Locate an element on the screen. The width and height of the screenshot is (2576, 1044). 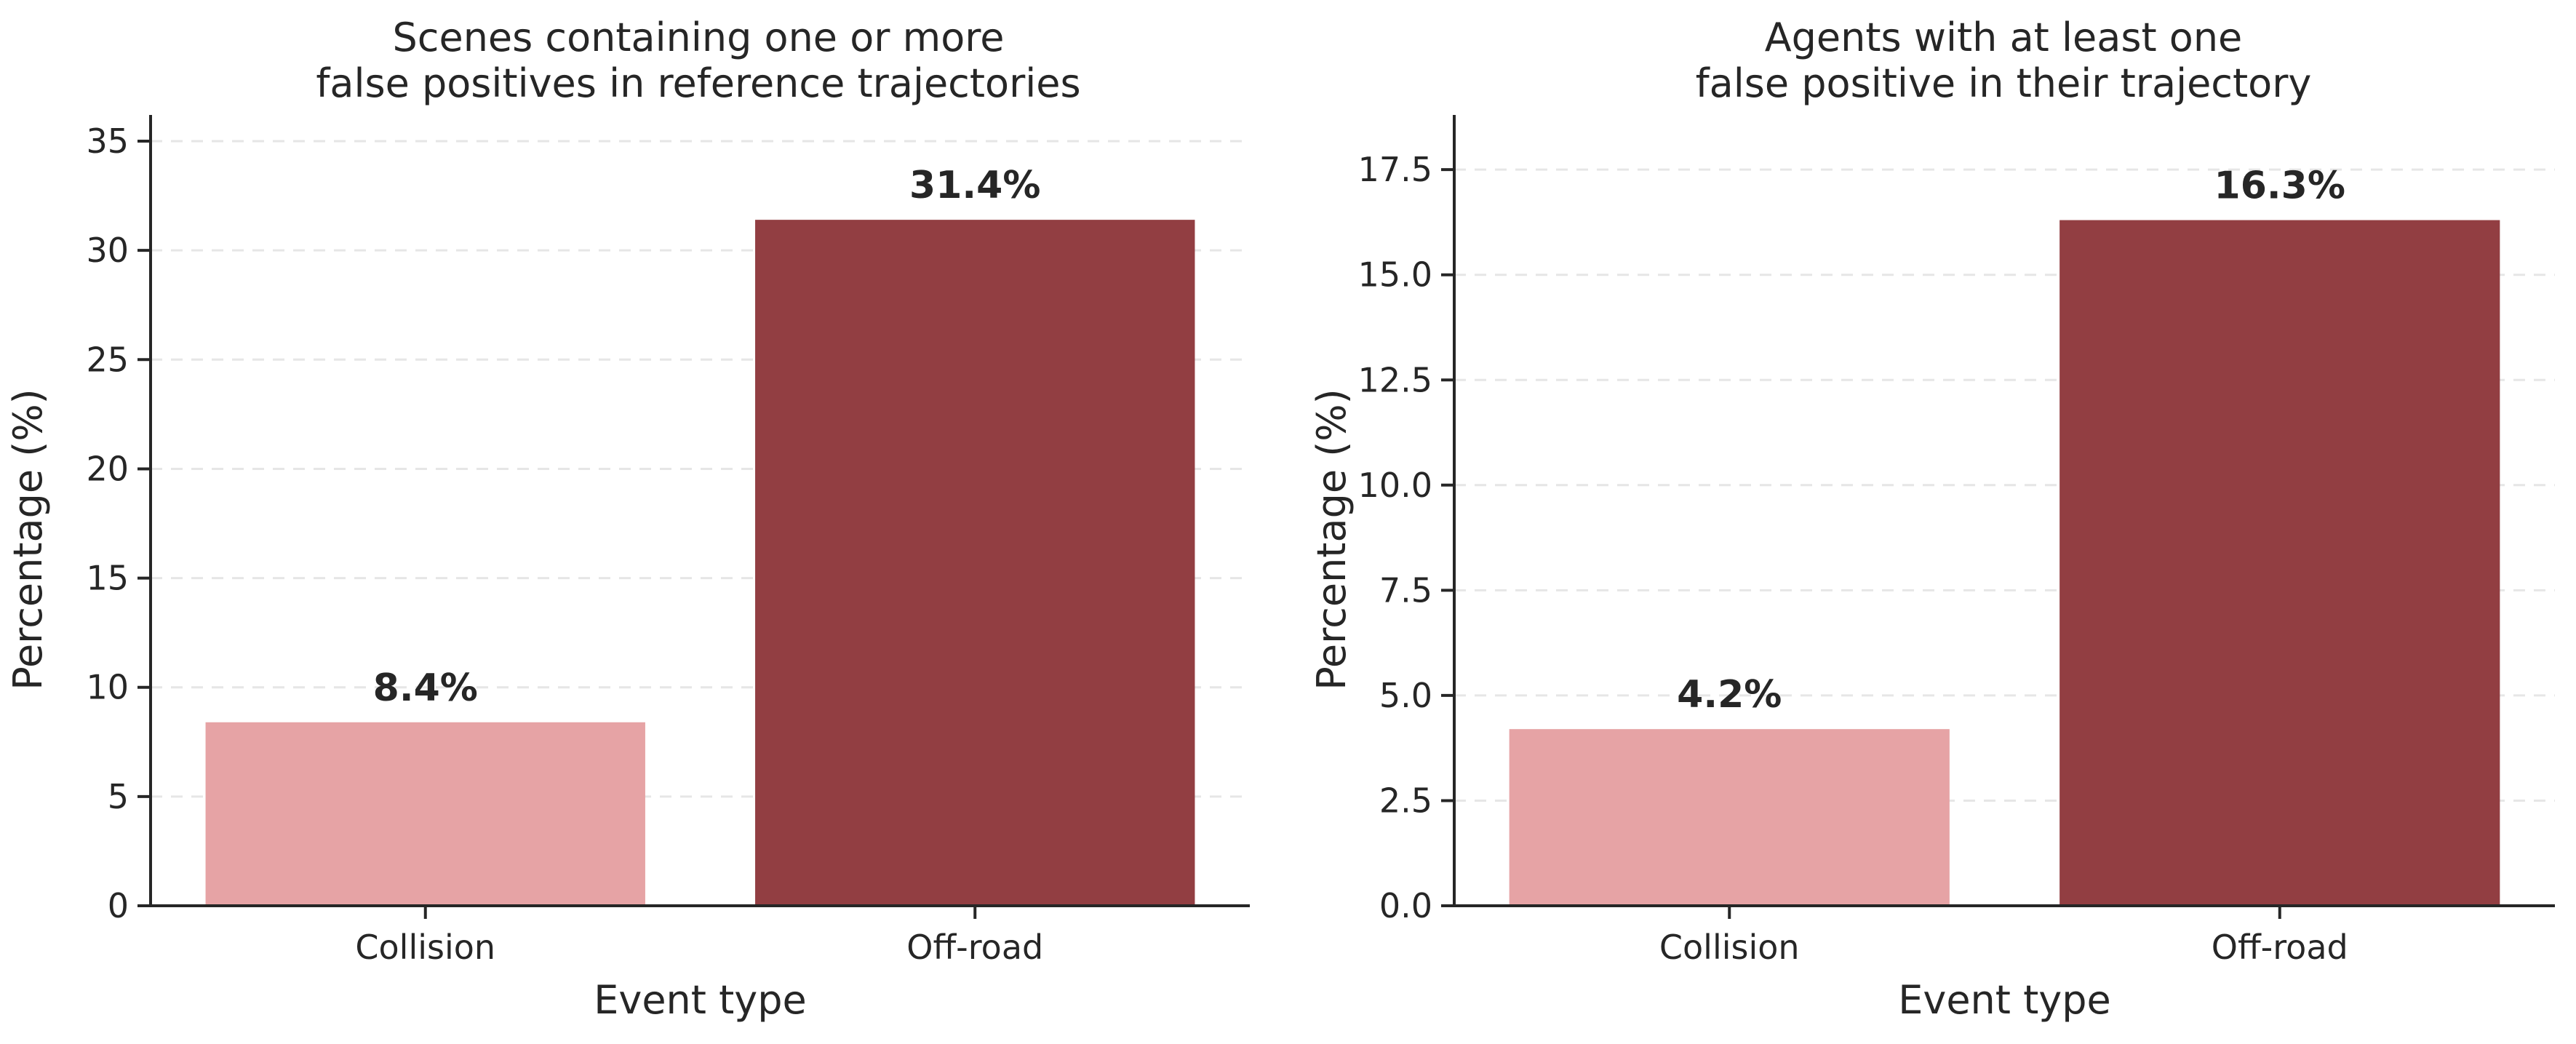
data-label: 31.4% is located at coordinates (974, 185).